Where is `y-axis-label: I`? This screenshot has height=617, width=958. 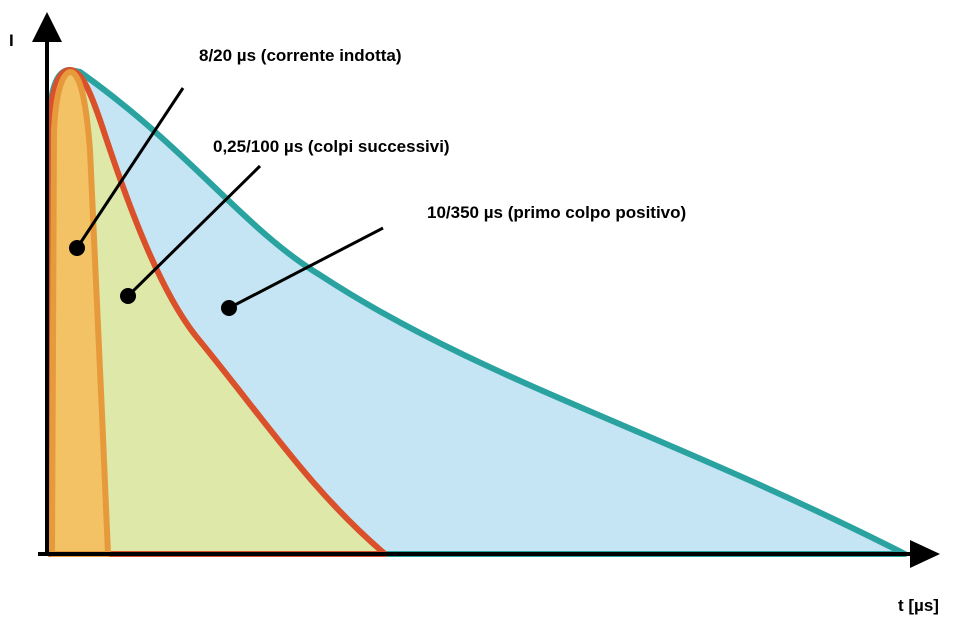
y-axis-label: I is located at coordinates (11, 40).